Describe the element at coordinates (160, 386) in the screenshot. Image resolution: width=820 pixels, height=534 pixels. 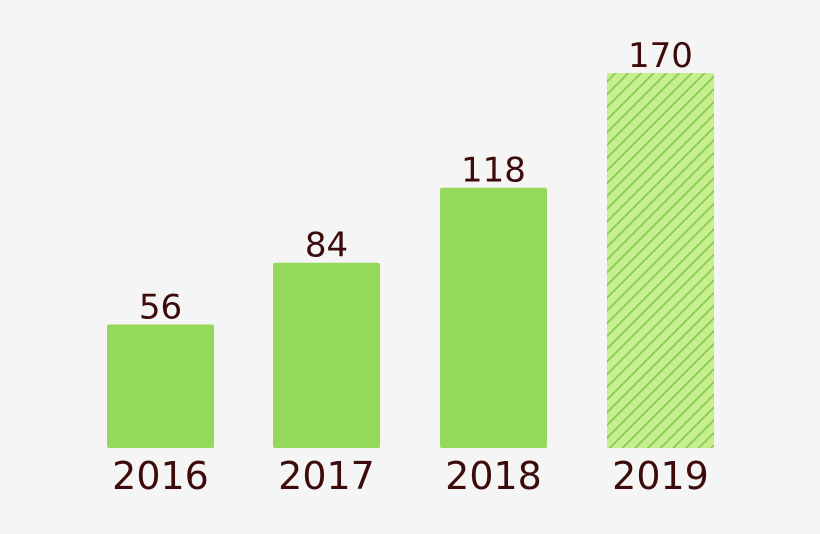
I see `bar-2016` at that location.